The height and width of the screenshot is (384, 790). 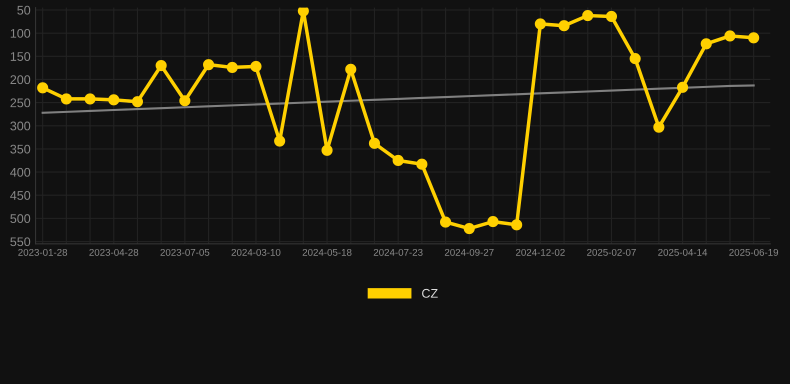 I want to click on x-tick-label: 2025-06-19, so click(x=753, y=252).